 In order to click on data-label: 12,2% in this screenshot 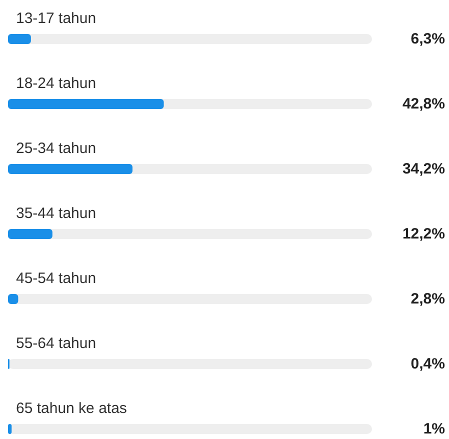, I will do `click(423, 234)`.